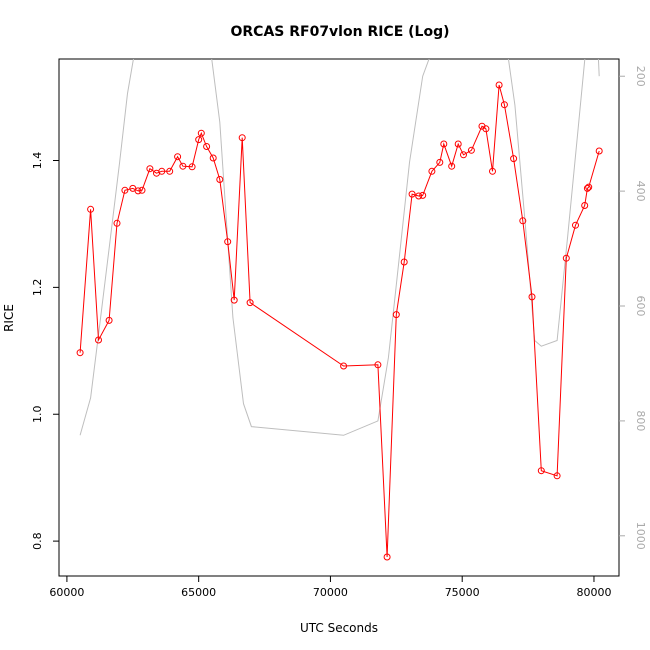 This screenshot has height=650, width=650. Describe the element at coordinates (37, 288) in the screenshot. I see `y-tick-label: 1.2` at that location.